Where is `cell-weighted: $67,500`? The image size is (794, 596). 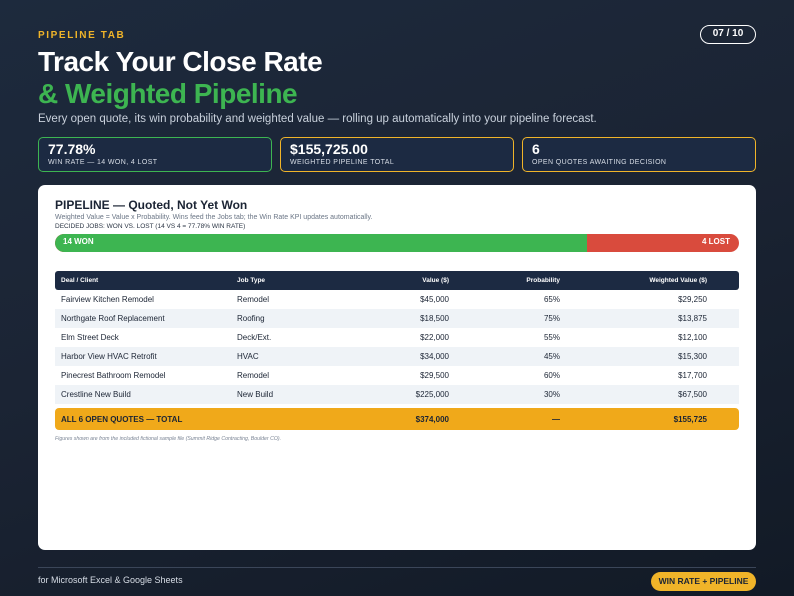 cell-weighted: $67,500 is located at coordinates (692, 394).